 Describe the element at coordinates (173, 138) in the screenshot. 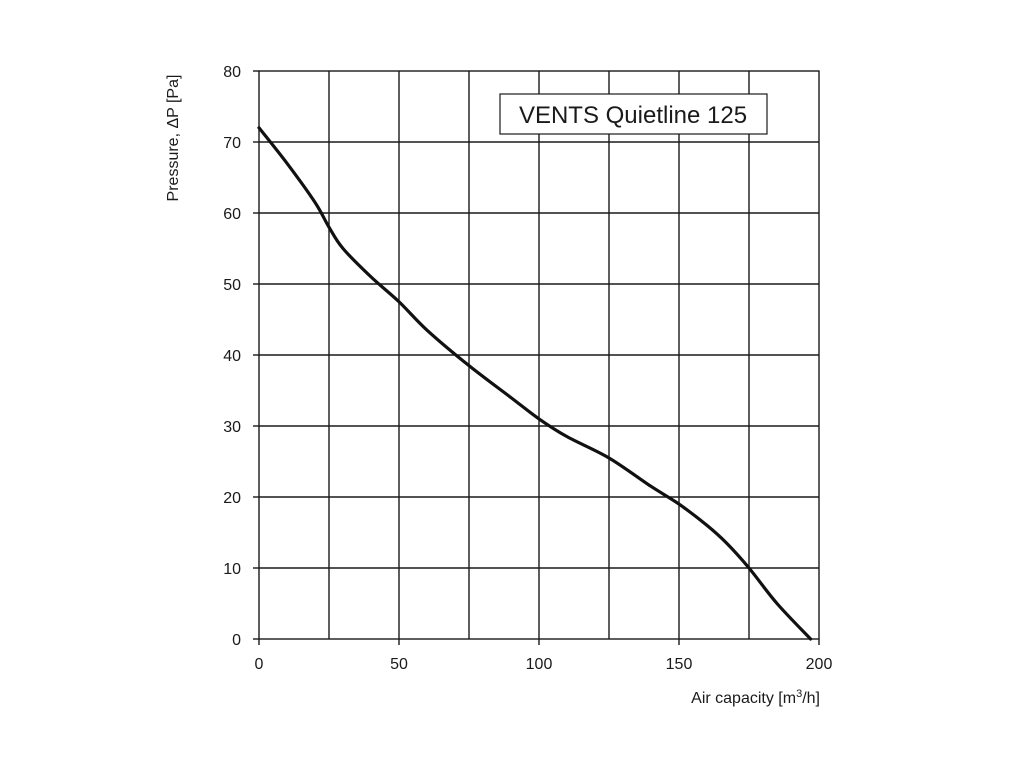

I see `y-axis-label: Pressure, ΔP [Pa]` at that location.